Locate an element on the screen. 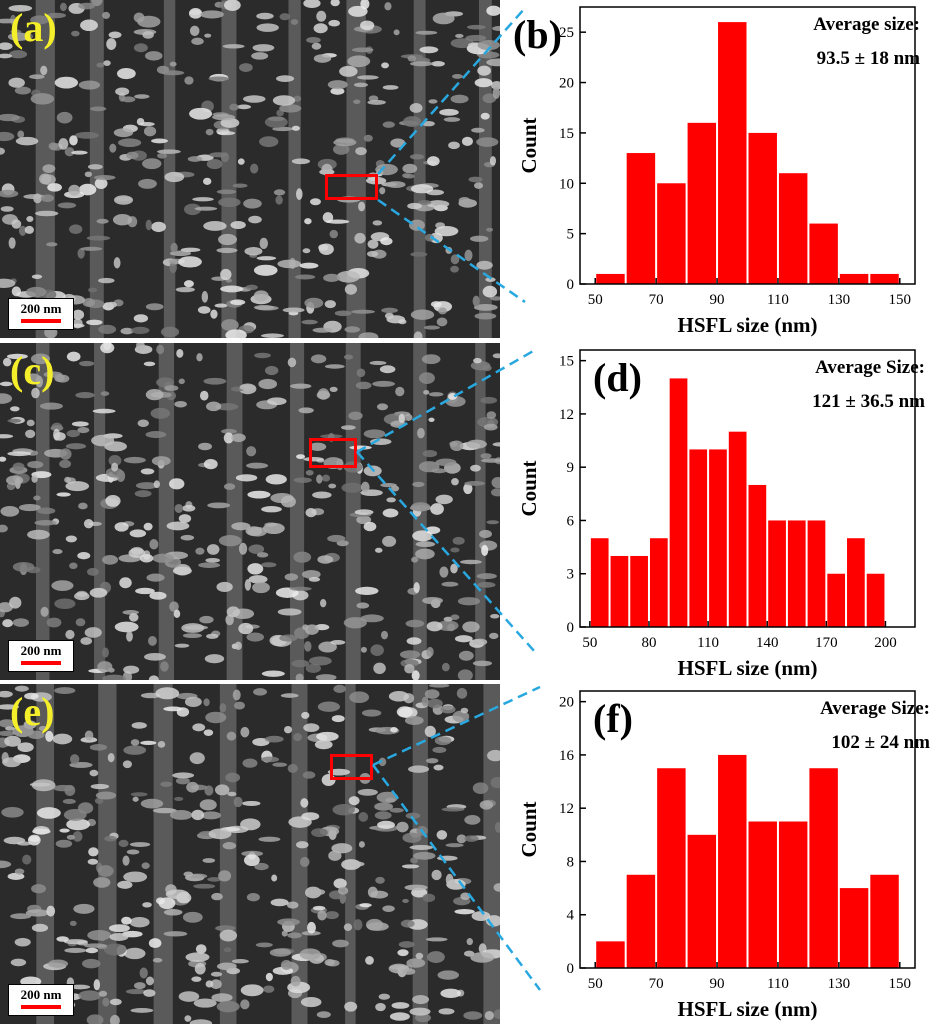  y-tick-label: 25 is located at coordinates (566, 33).